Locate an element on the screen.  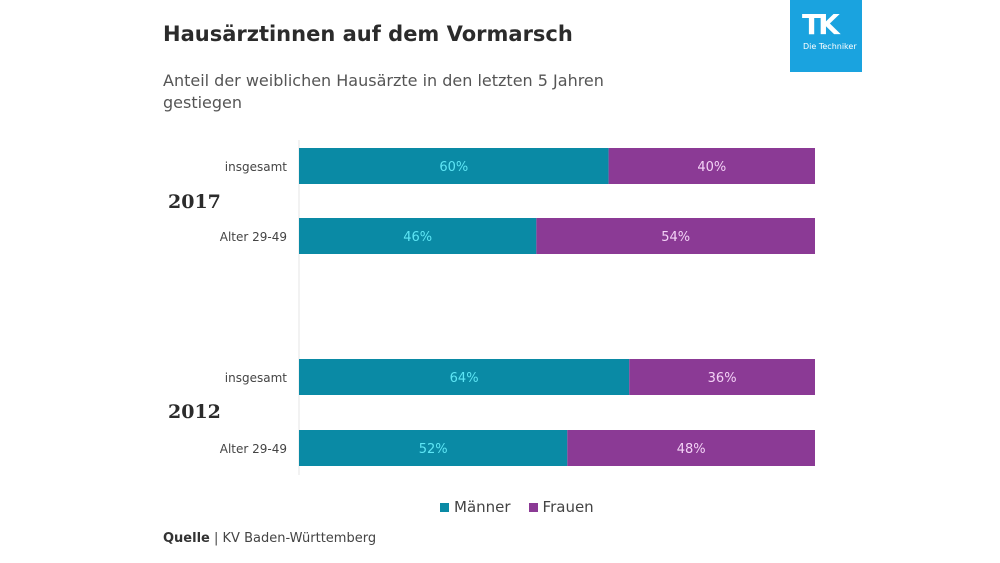
legend-label-frauen: Frauen is located at coordinates (568, 507).